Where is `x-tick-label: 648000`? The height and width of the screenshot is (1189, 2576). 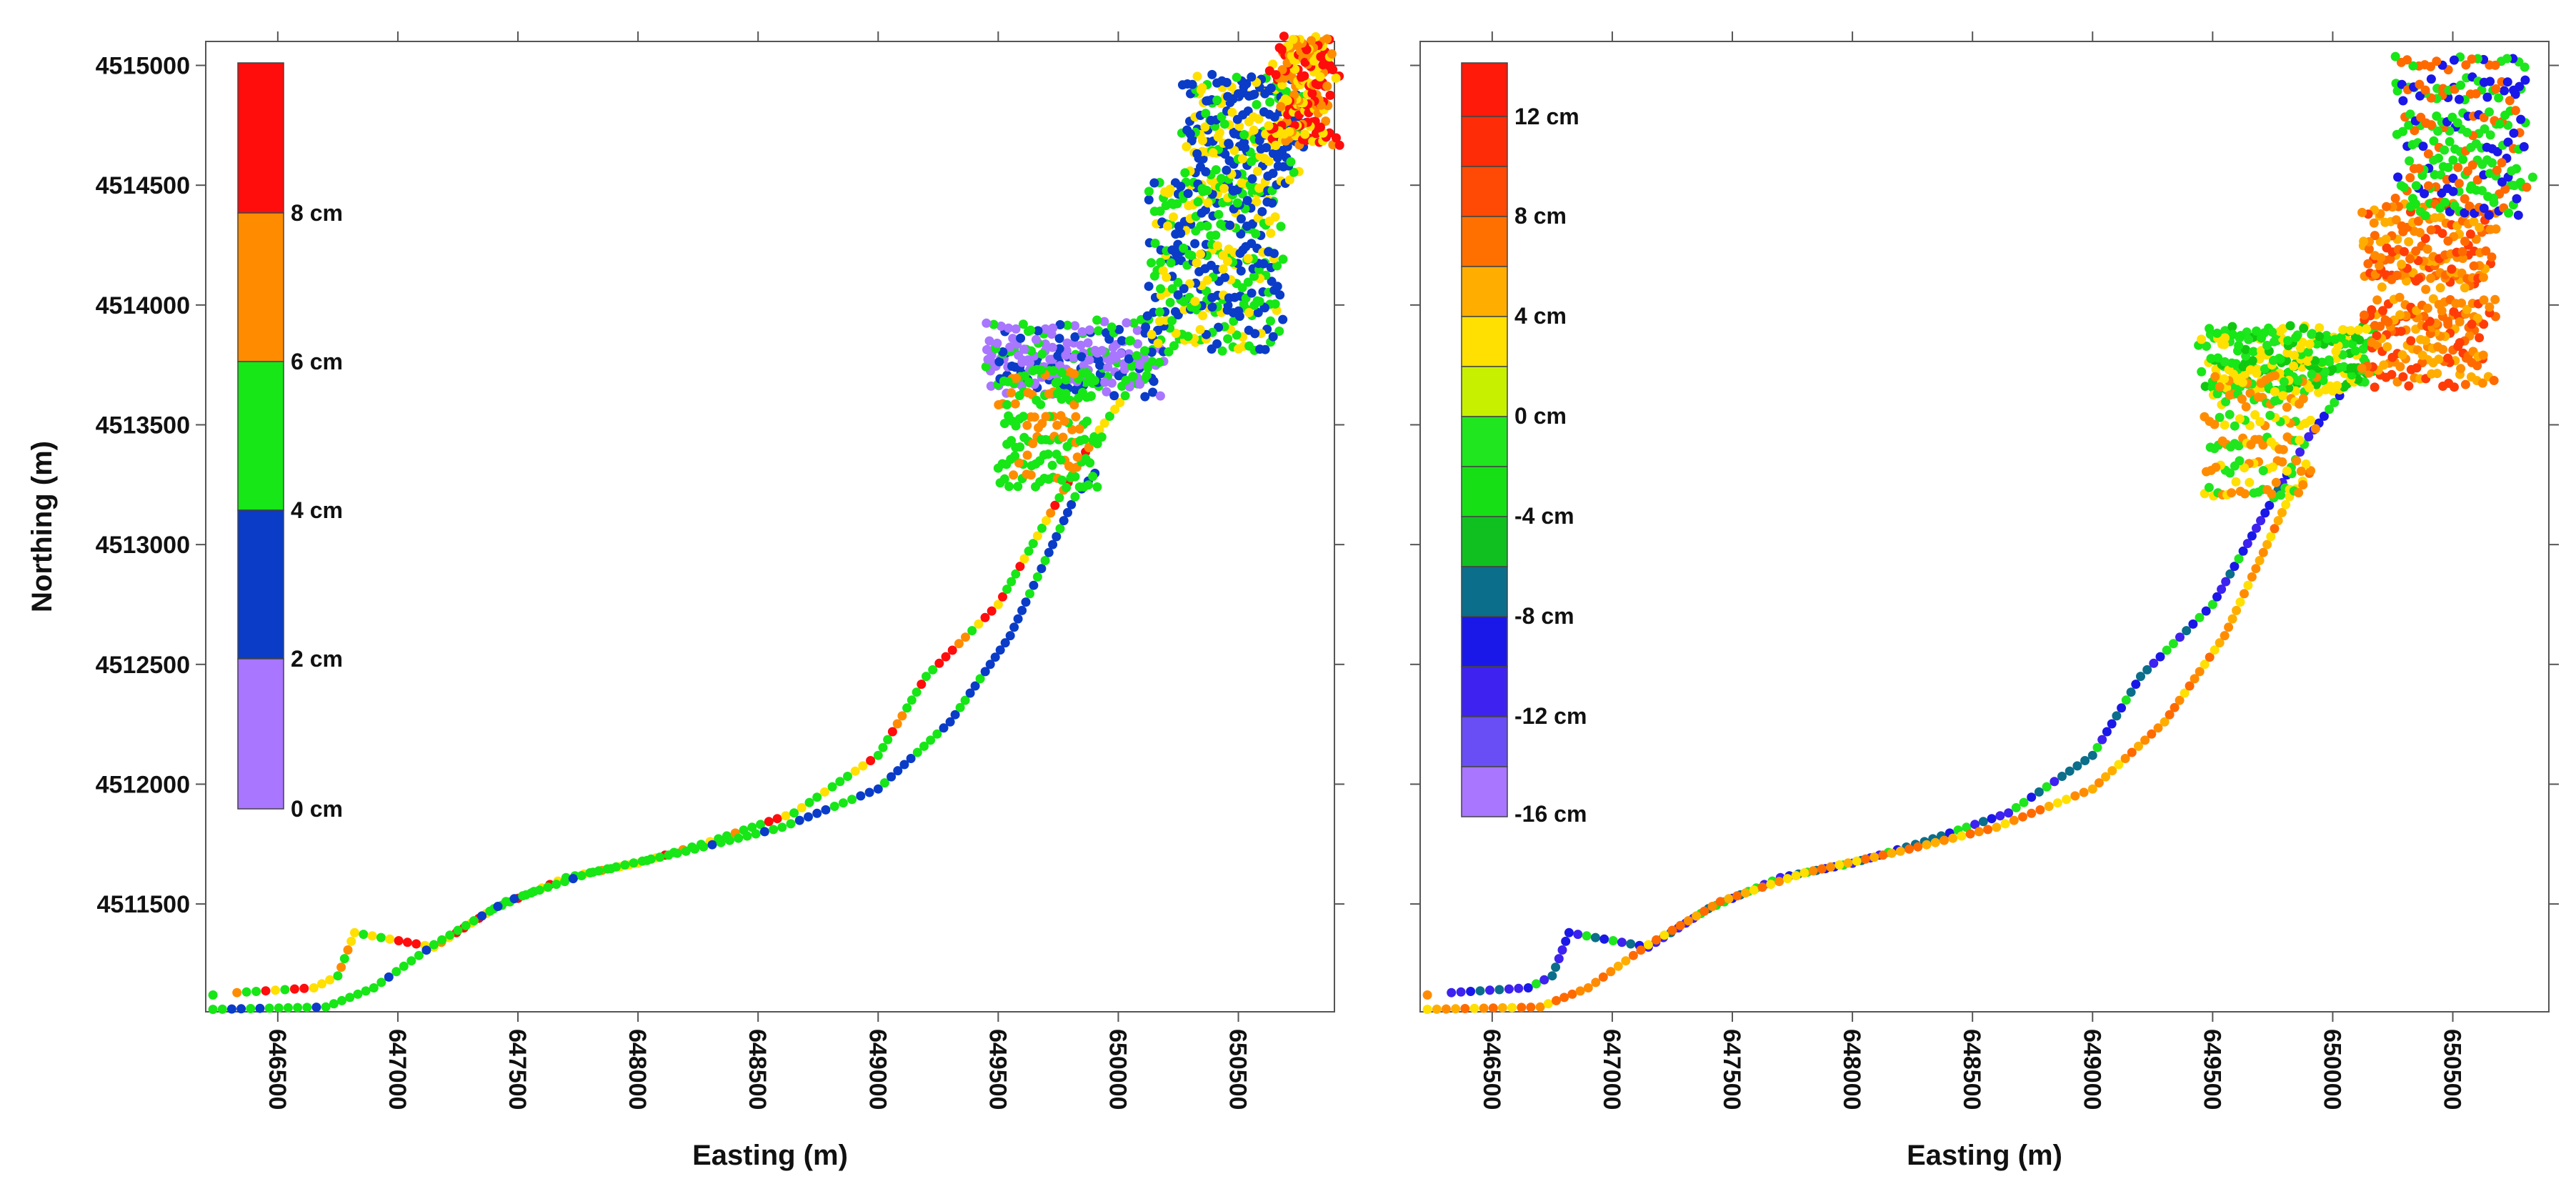
x-tick-label: 648000 is located at coordinates (1851, 1069).